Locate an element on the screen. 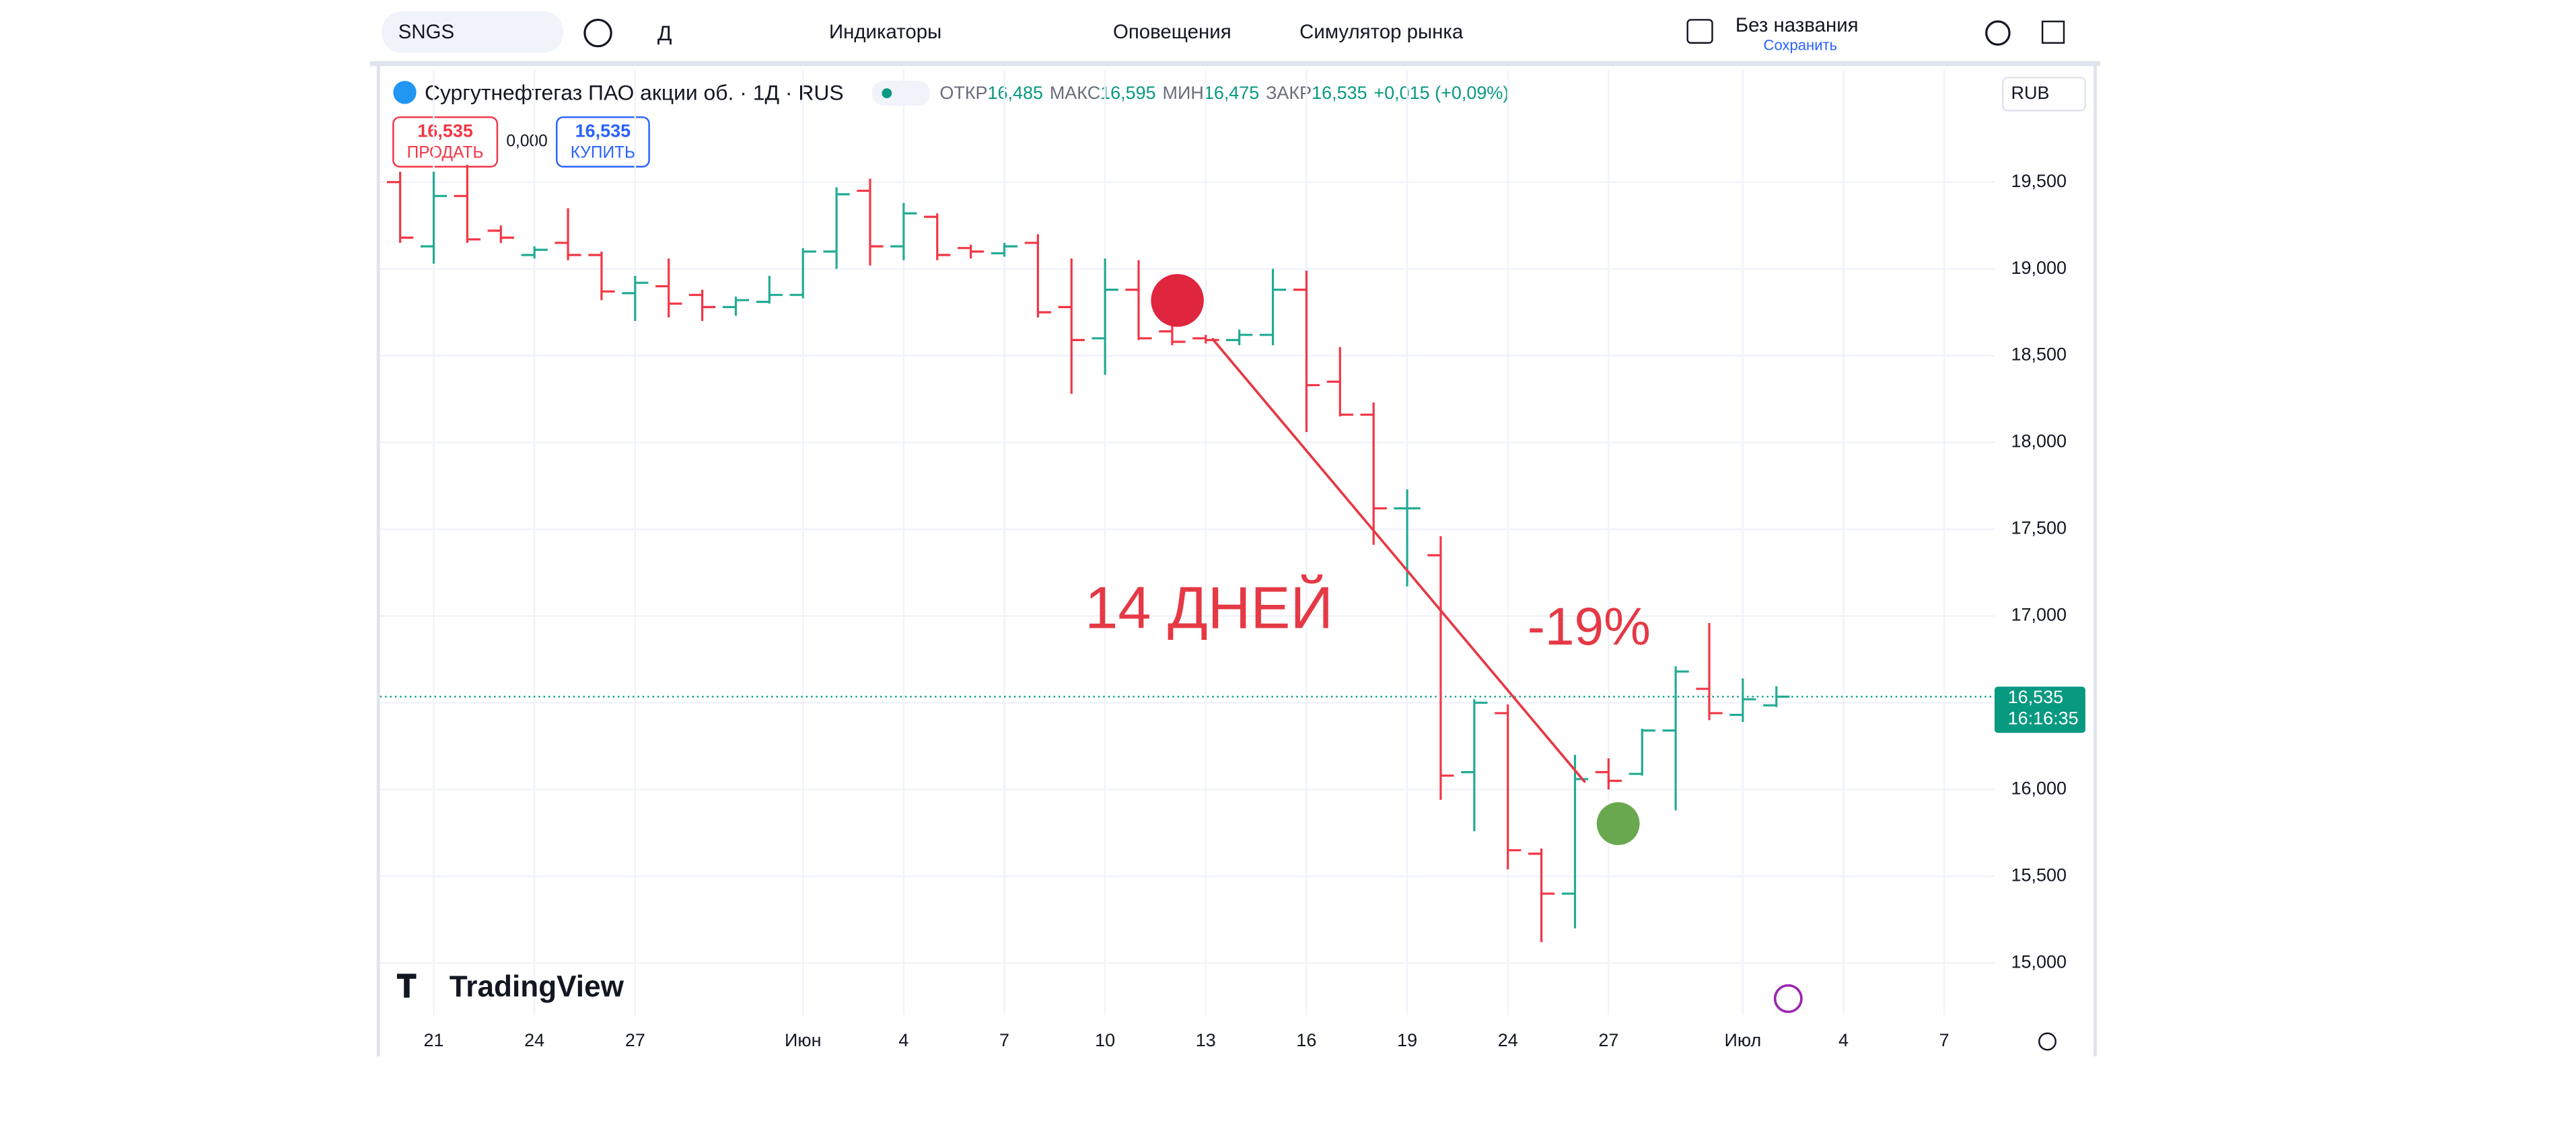  events-icon is located at coordinates (1788, 998).